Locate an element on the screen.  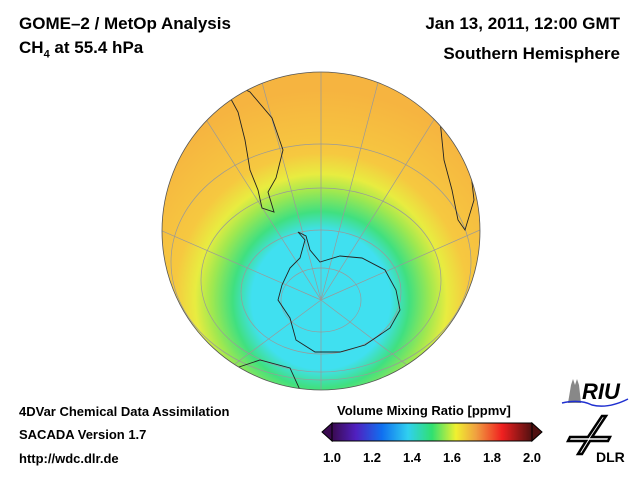
colorbar-tick: 1.4 is located at coordinates (412, 457).